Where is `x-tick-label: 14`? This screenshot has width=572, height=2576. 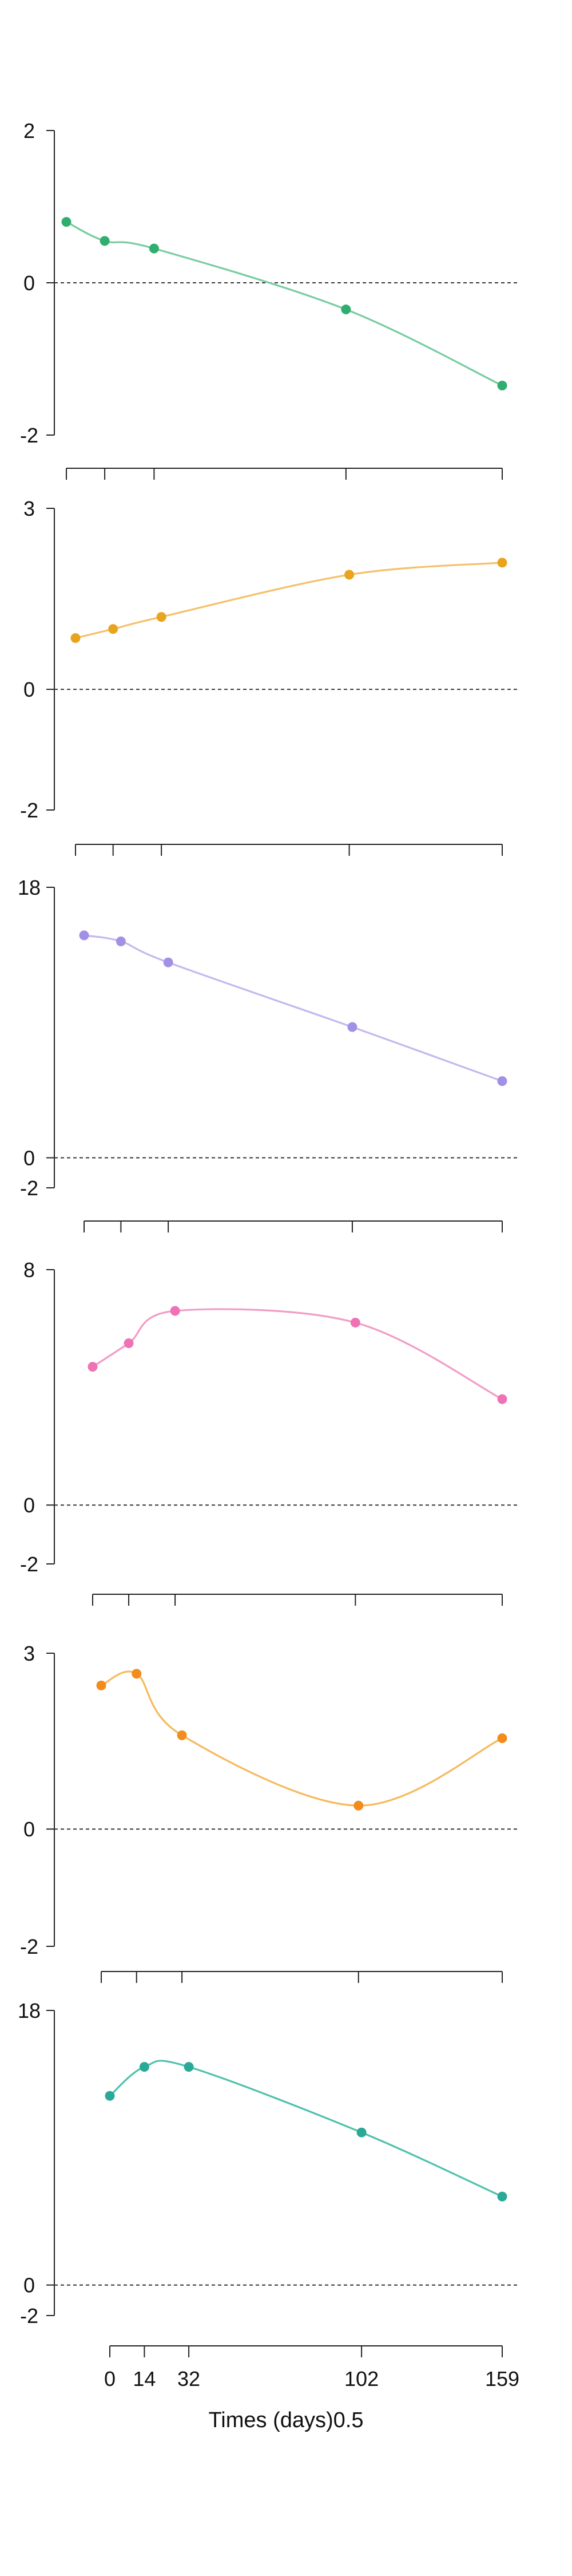
x-tick-label: 14 is located at coordinates (144, 2379).